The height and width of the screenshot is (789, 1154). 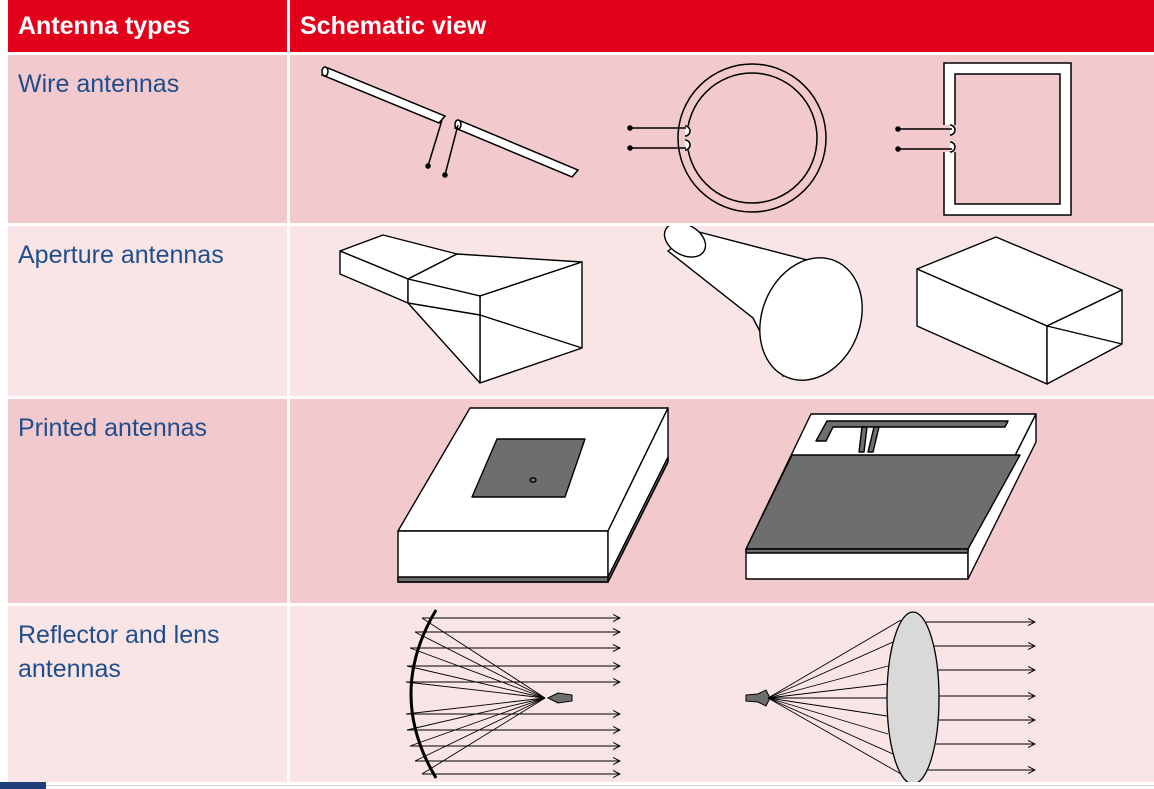 What do you see at coordinates (891, 496) in the screenshot?
I see `printed-inverted-f-antenna` at bounding box center [891, 496].